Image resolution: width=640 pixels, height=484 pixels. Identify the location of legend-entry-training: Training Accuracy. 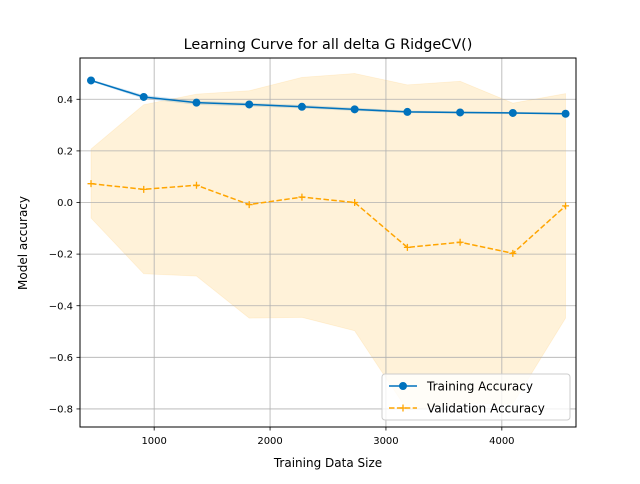
(461, 387).